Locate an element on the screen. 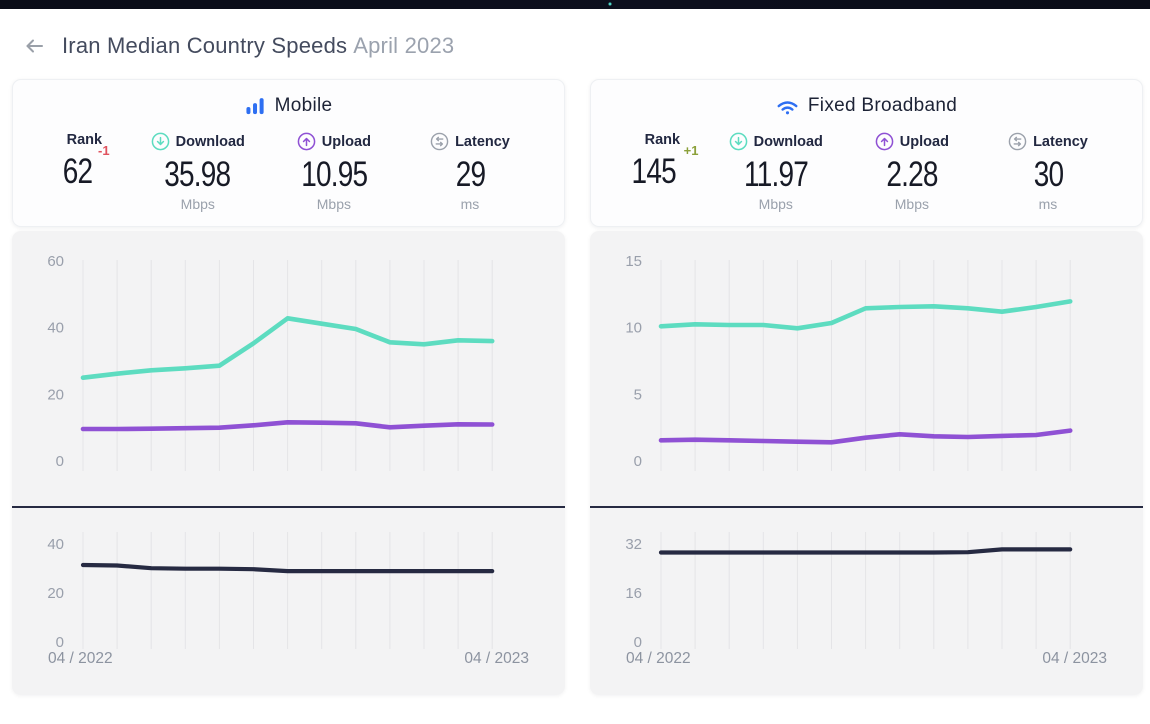 The height and width of the screenshot is (724, 1150). fixed-latency-stat: Latency 30 ms is located at coordinates (1048, 172).